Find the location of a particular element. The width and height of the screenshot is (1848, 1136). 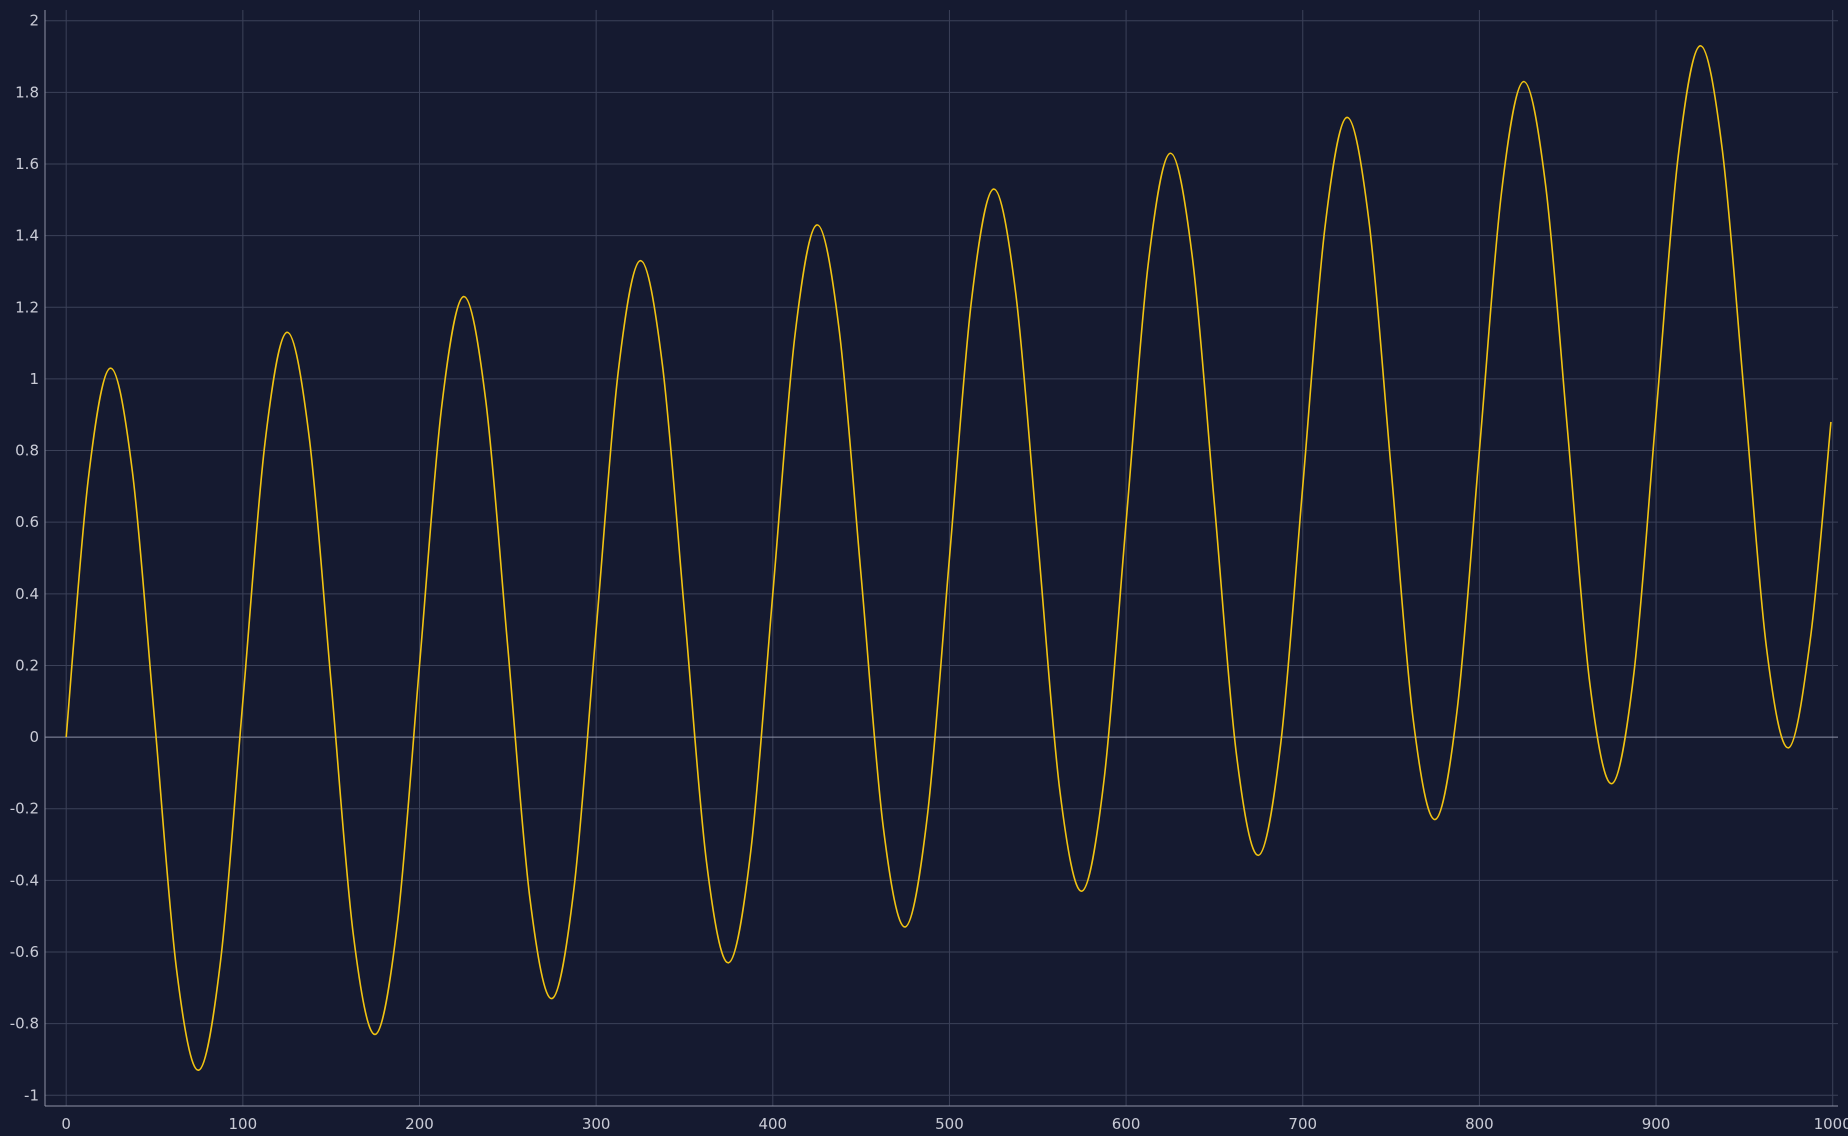

y-tick-label: 1.6 is located at coordinates (27, 164).